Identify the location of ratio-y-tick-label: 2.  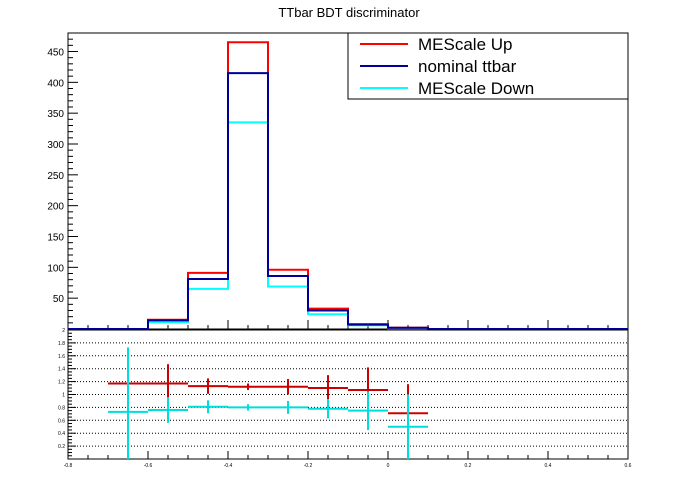
(63, 331).